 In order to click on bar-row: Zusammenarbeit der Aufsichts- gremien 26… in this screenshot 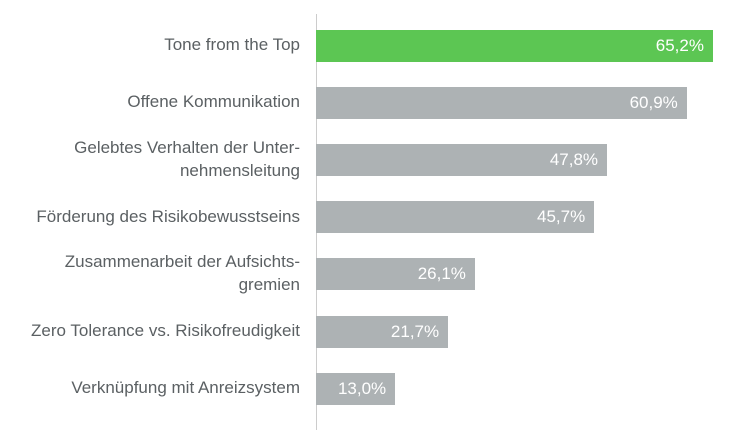, I will do `click(365, 274)`.